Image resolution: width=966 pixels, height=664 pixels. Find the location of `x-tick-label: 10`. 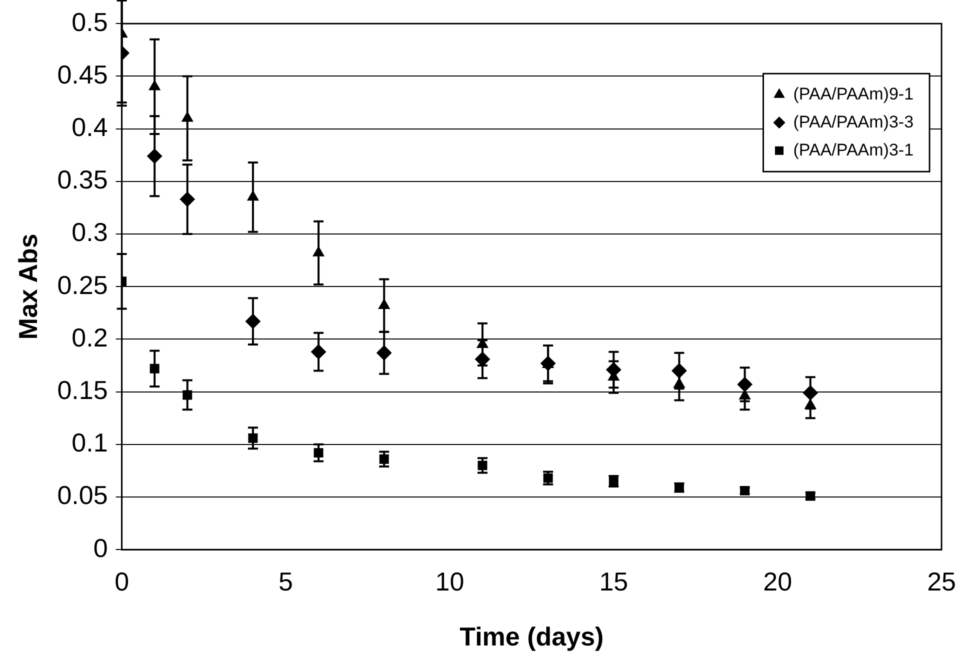

x-tick-label: 10 is located at coordinates (449, 581).